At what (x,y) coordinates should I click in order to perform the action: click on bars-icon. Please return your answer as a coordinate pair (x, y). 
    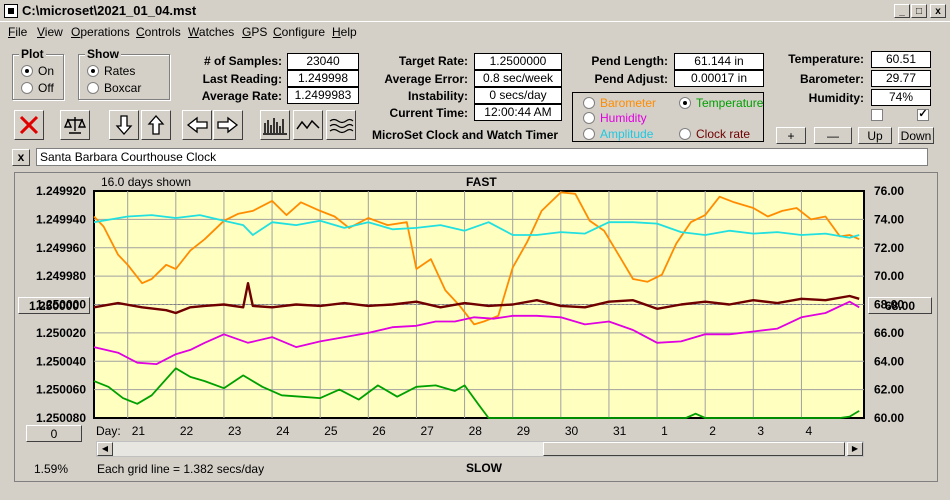
    Looking at the image, I should click on (275, 126).